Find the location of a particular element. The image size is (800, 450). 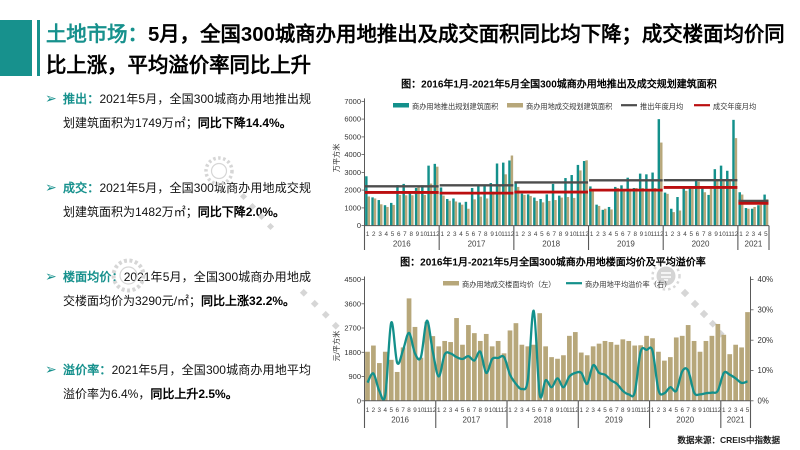

svg-text: 2020 is located at coordinates (685, 420).